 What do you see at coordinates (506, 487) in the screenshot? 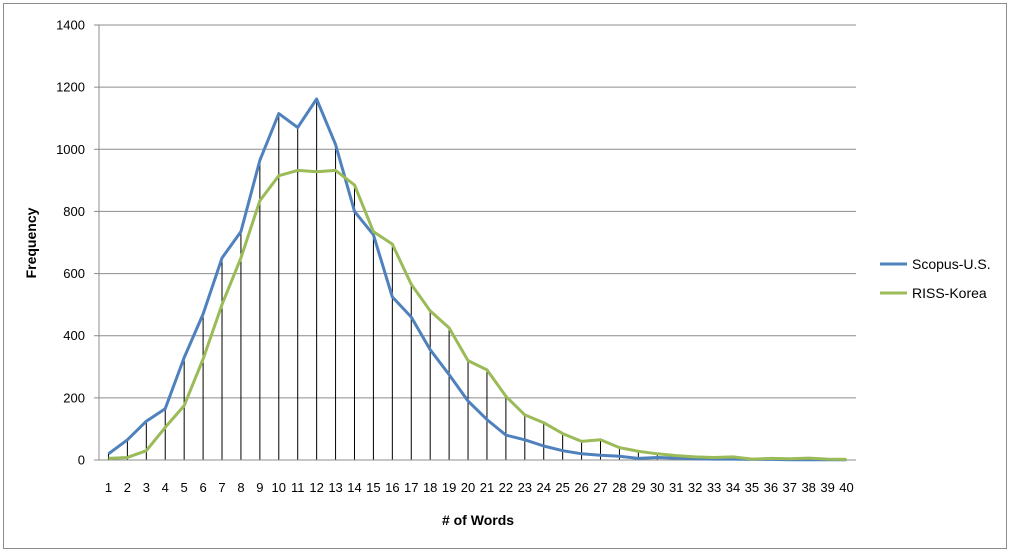
I see `x-tick-label: 22` at bounding box center [506, 487].